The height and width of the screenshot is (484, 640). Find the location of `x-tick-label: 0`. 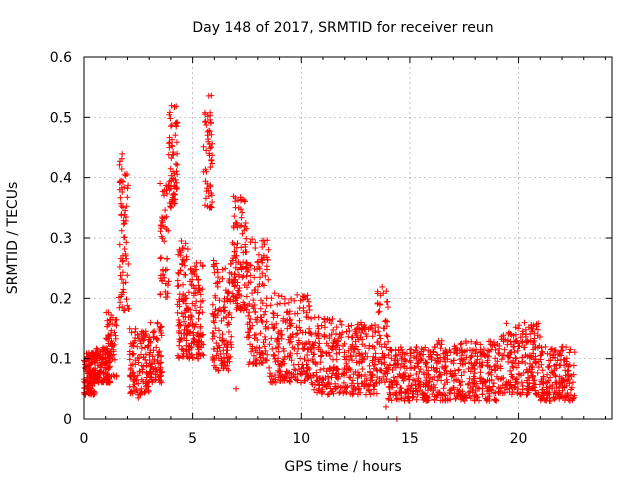

x-tick-label: 0 is located at coordinates (84, 439).